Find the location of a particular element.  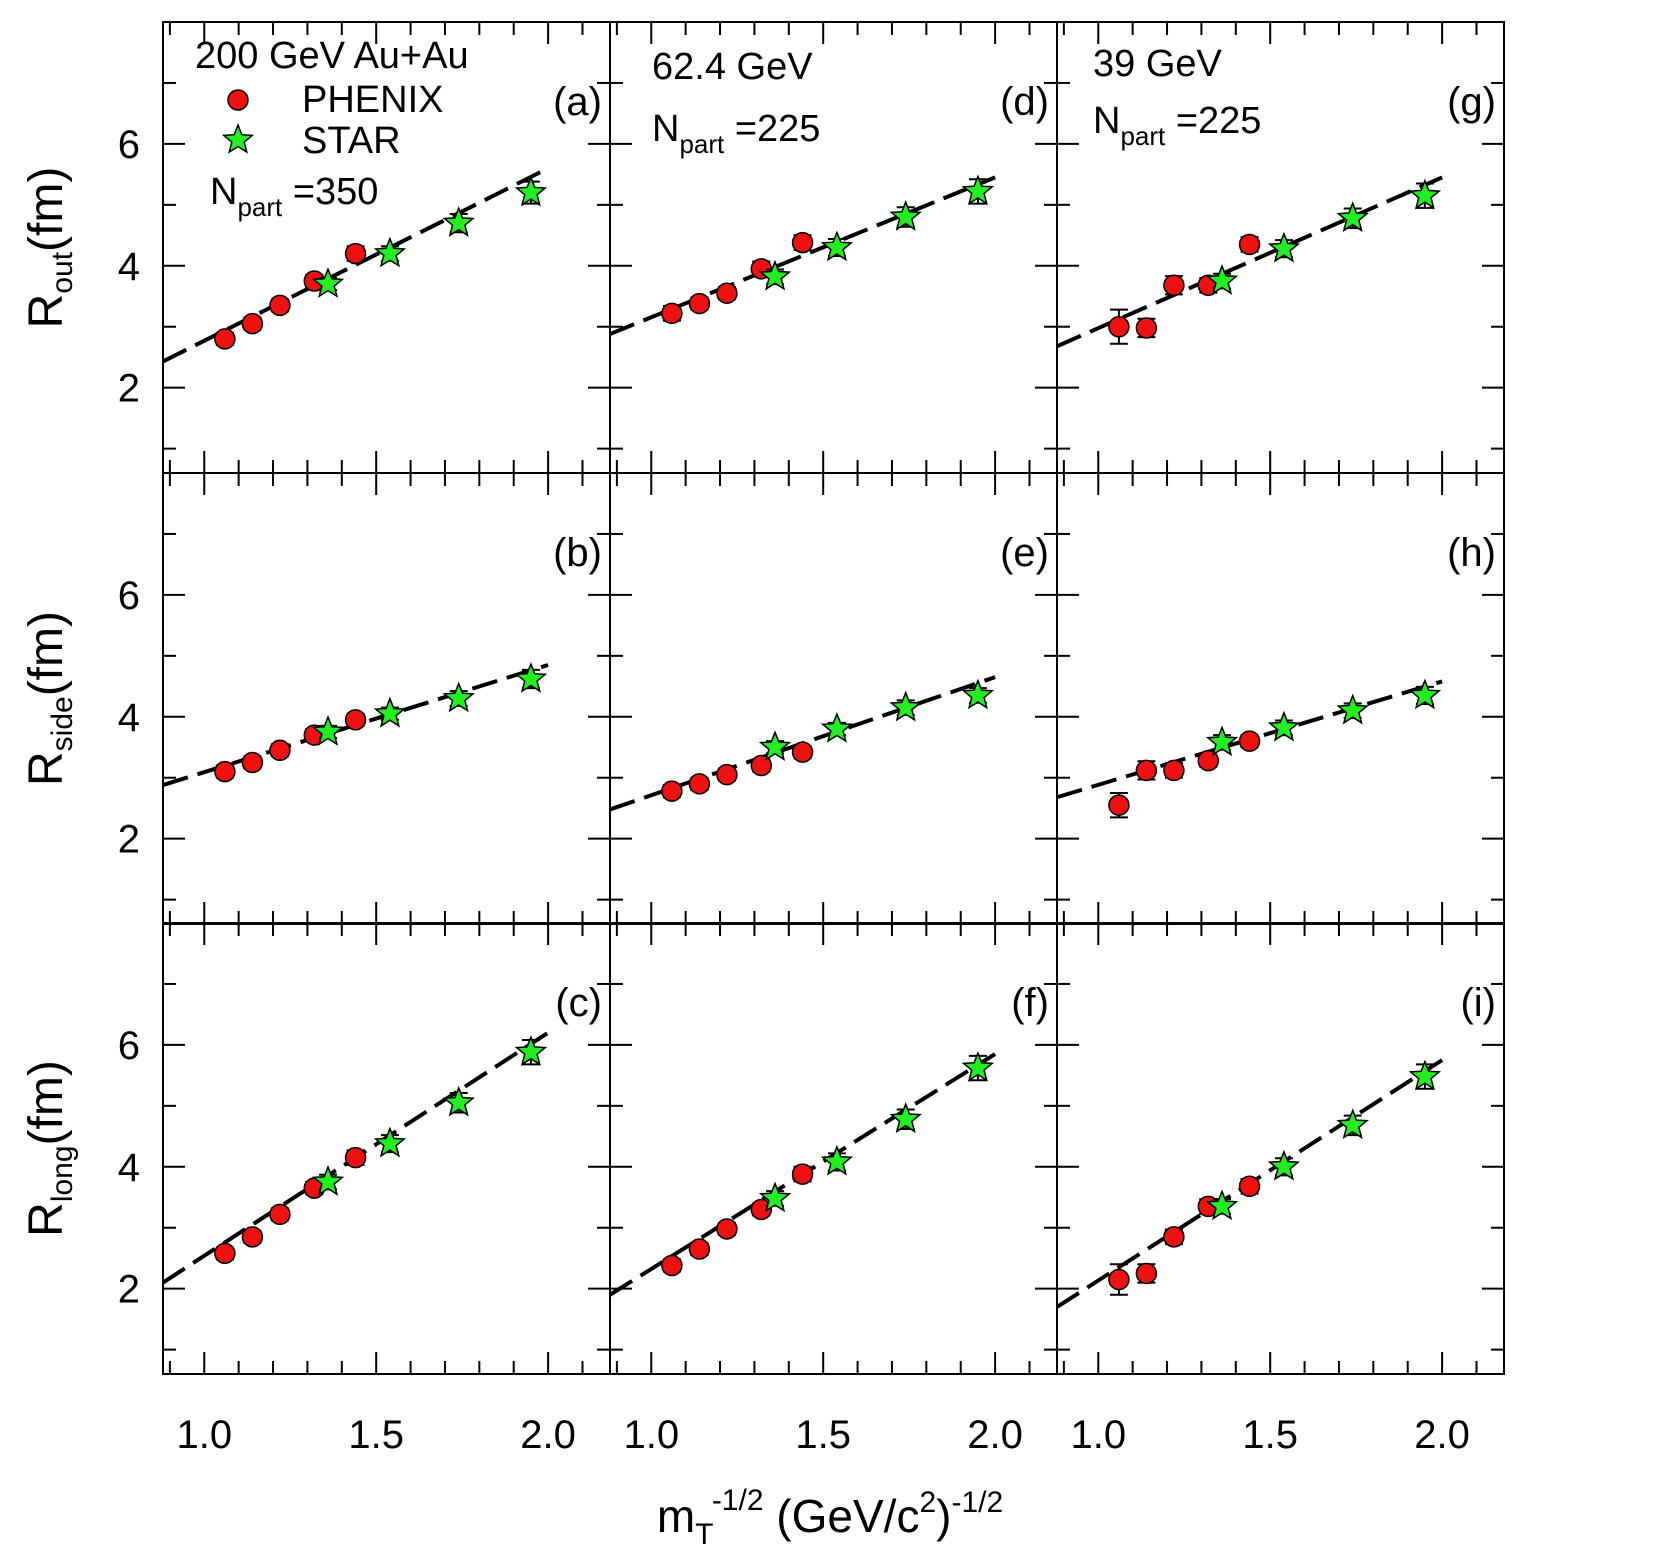

x-axis-label: mT-1/2 (GeV/c2)-1/2 is located at coordinates (830, 1517).